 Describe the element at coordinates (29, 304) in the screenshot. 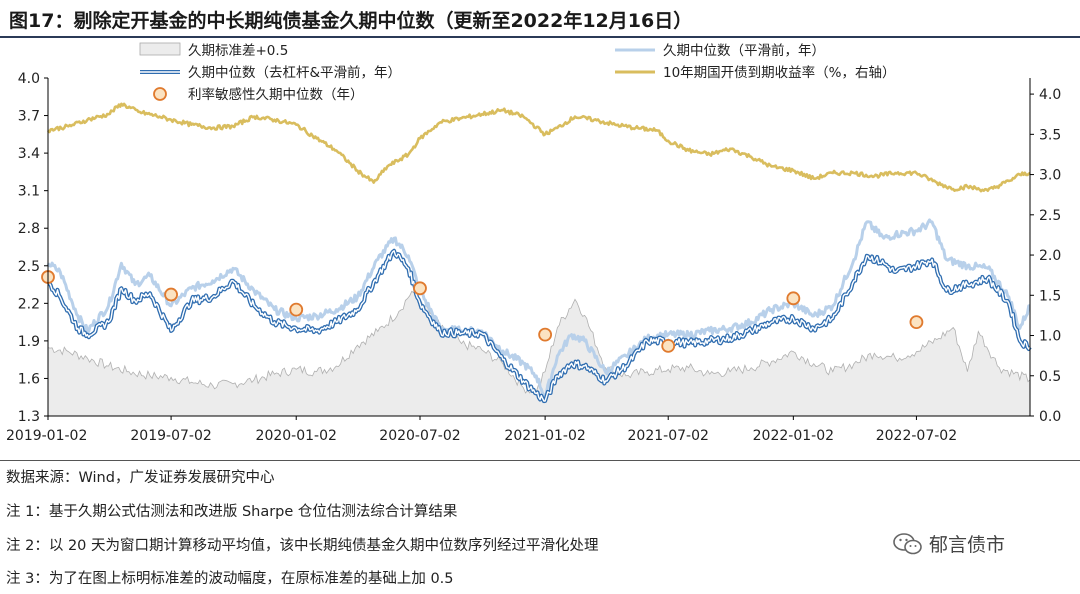

I see `left-tick-label-3: 2.2` at that location.